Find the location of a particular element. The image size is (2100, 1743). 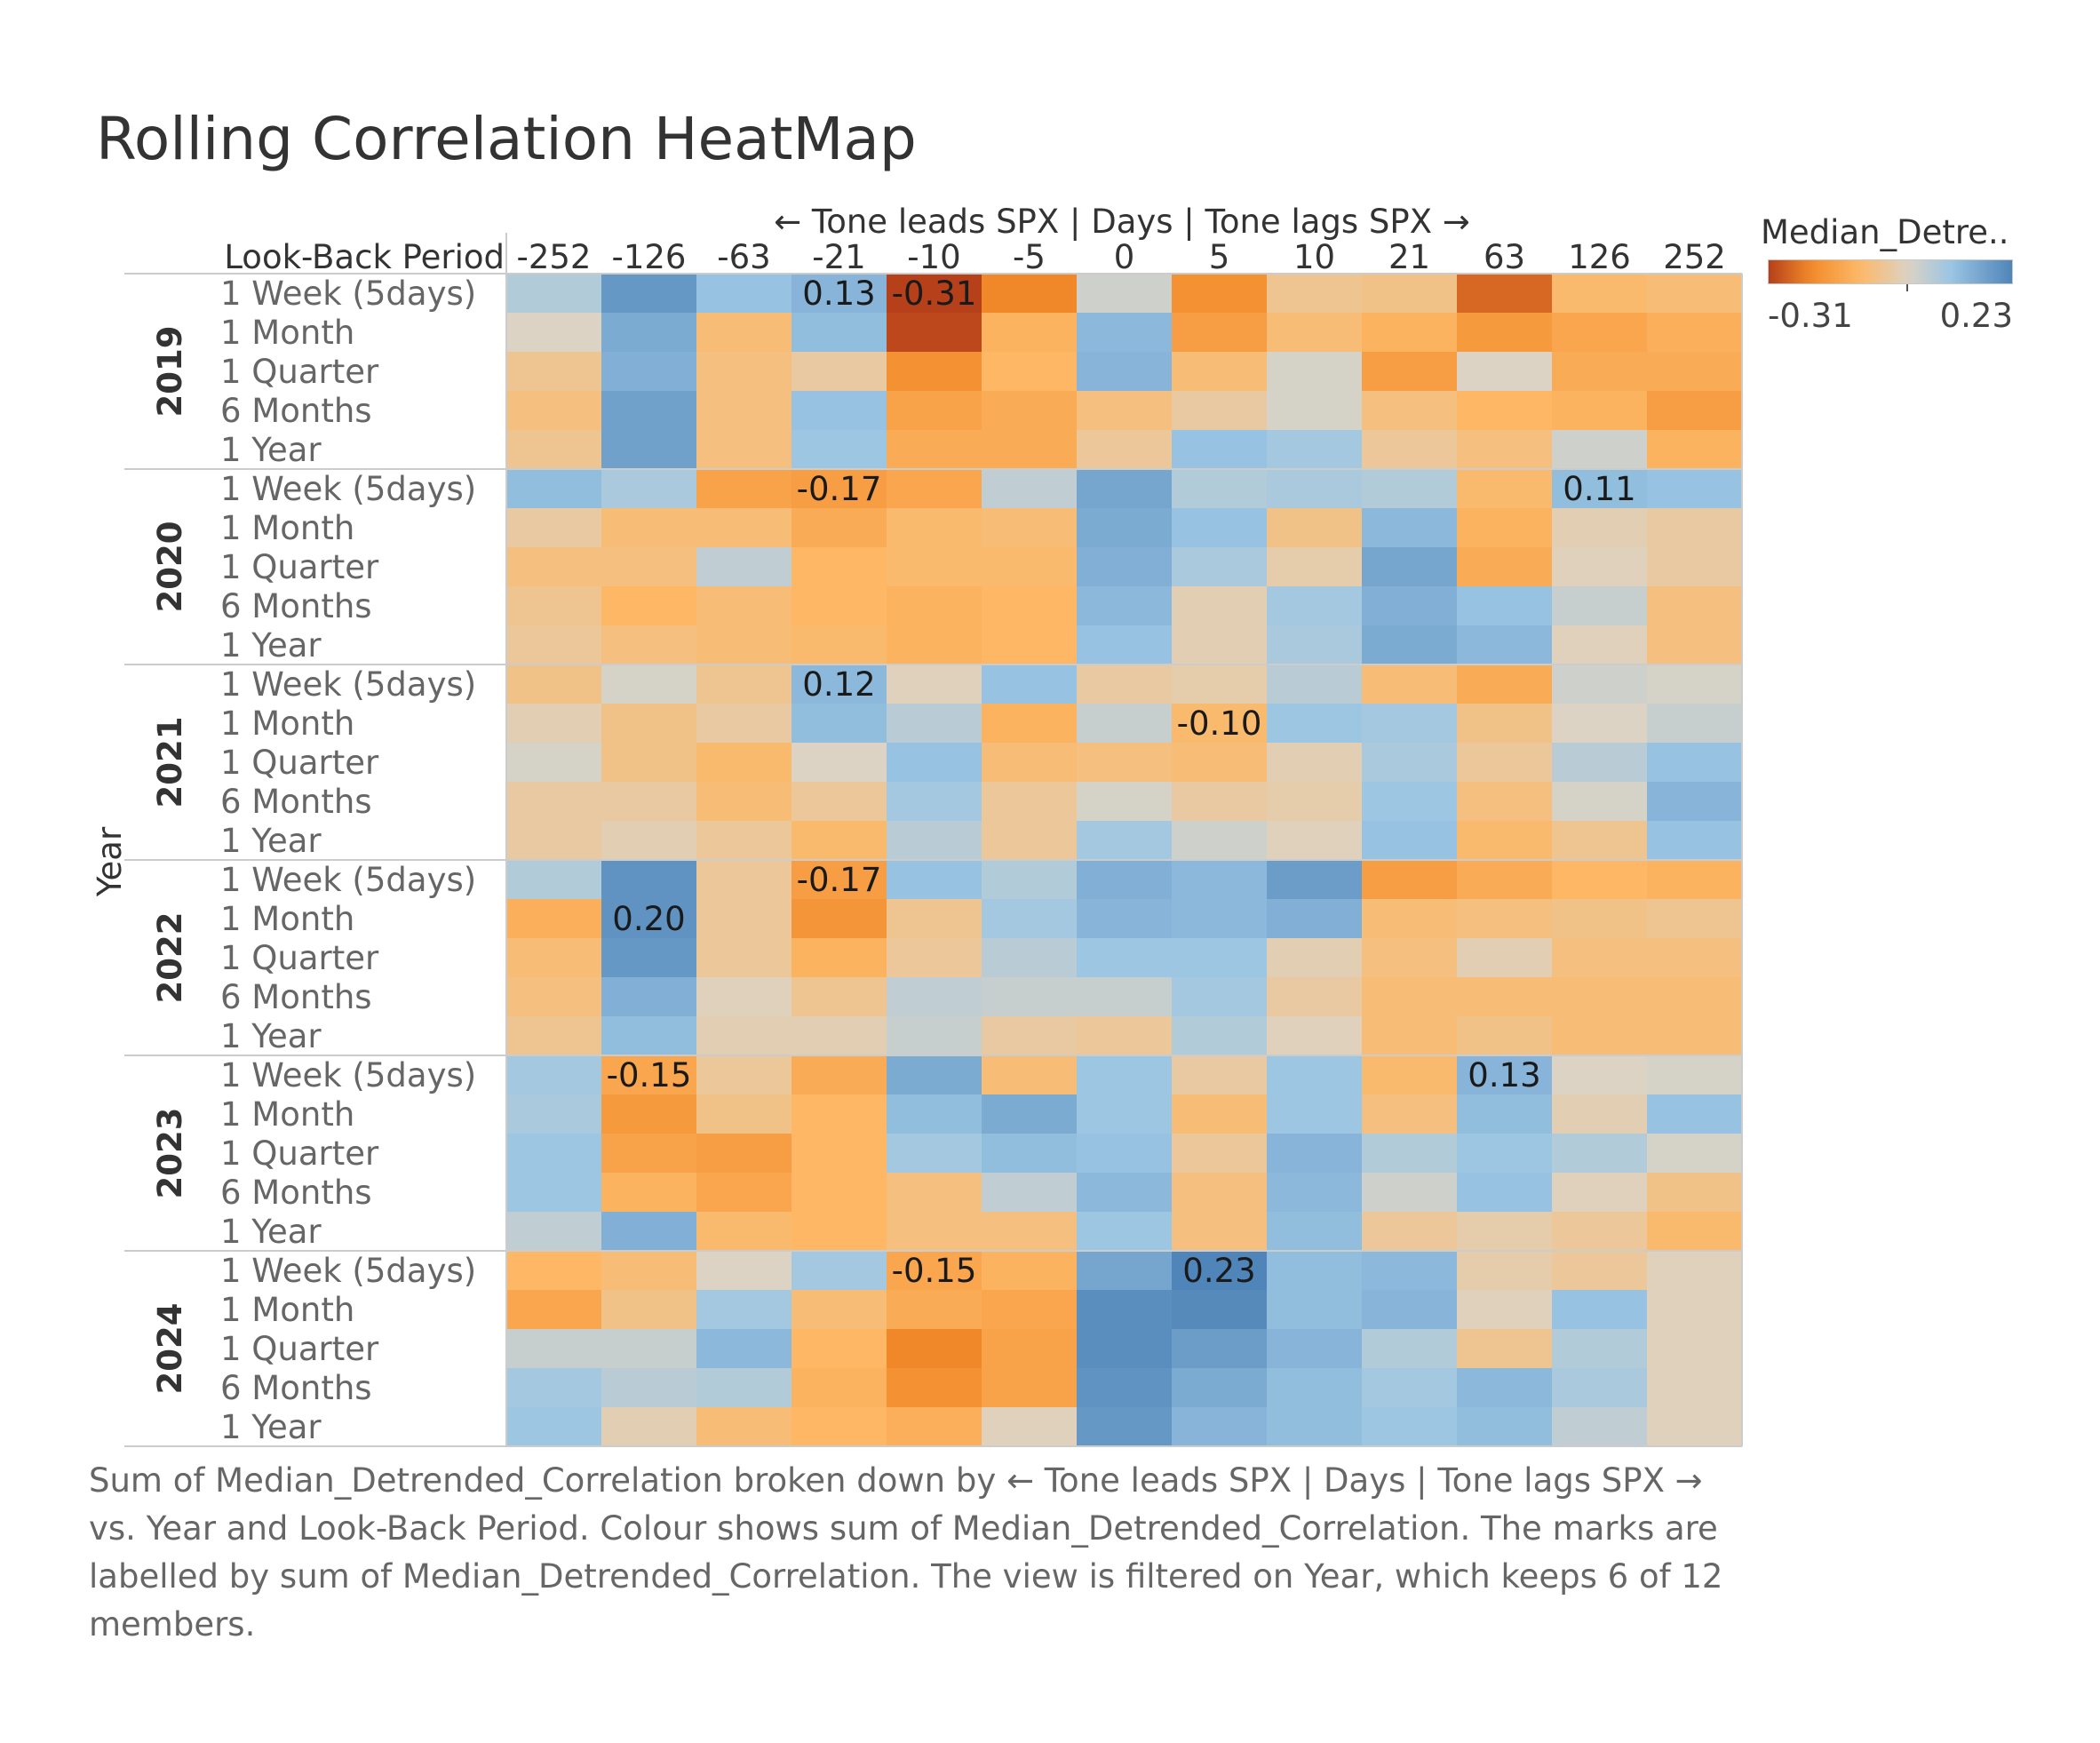

column-label: 126 is located at coordinates (1599, 257).